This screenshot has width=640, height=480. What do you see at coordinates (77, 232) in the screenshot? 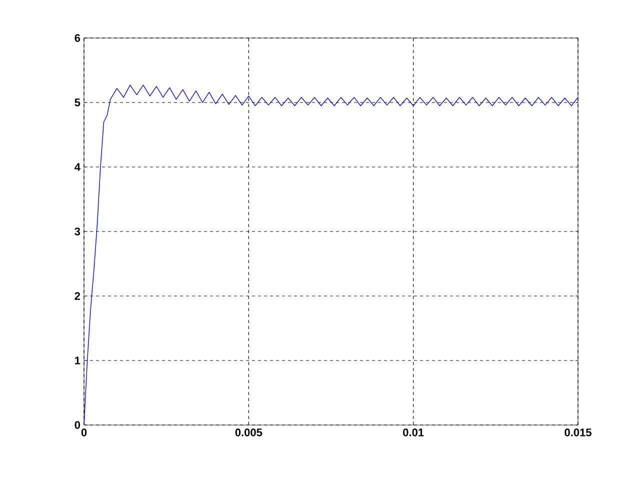
I see `y-tick-label: 3` at bounding box center [77, 232].